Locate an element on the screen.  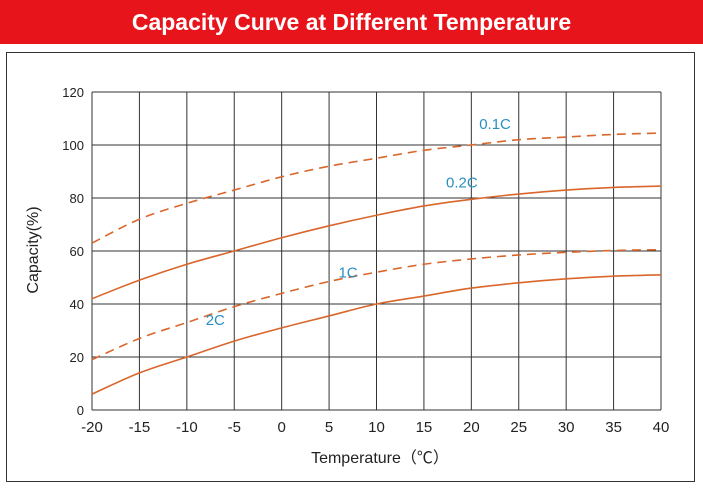
y-tick-label: 100 is located at coordinates (73, 145).